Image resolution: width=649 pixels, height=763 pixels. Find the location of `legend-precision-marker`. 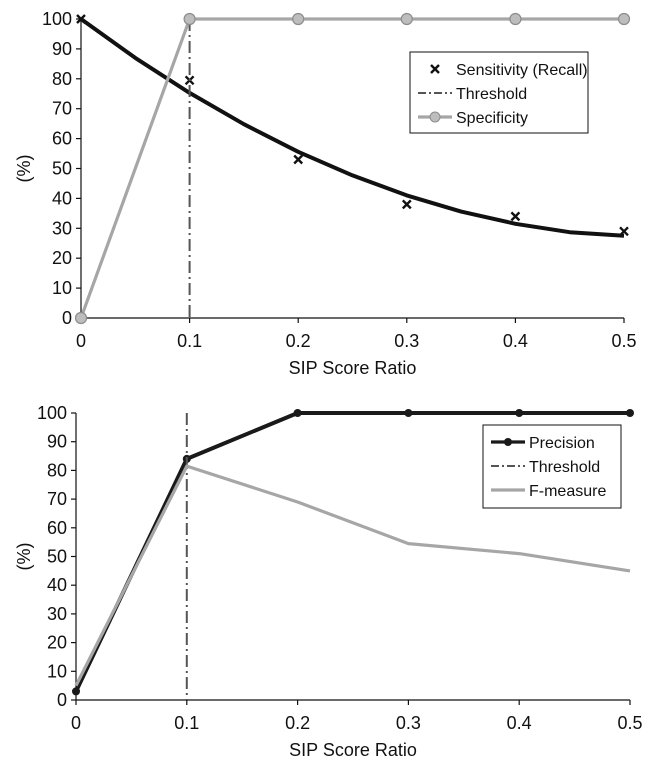

legend-precision-marker is located at coordinates (508, 442).